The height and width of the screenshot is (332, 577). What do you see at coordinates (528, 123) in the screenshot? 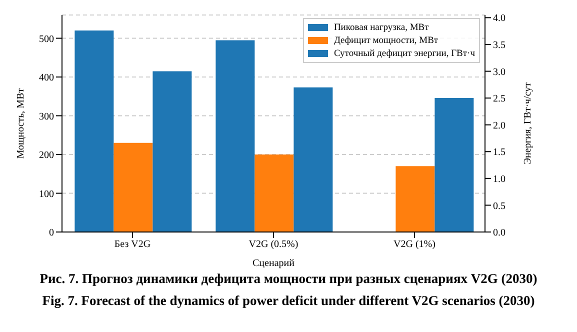
I see `y2-axis-title: Энергия, ГВт·ч/сут` at bounding box center [528, 123].